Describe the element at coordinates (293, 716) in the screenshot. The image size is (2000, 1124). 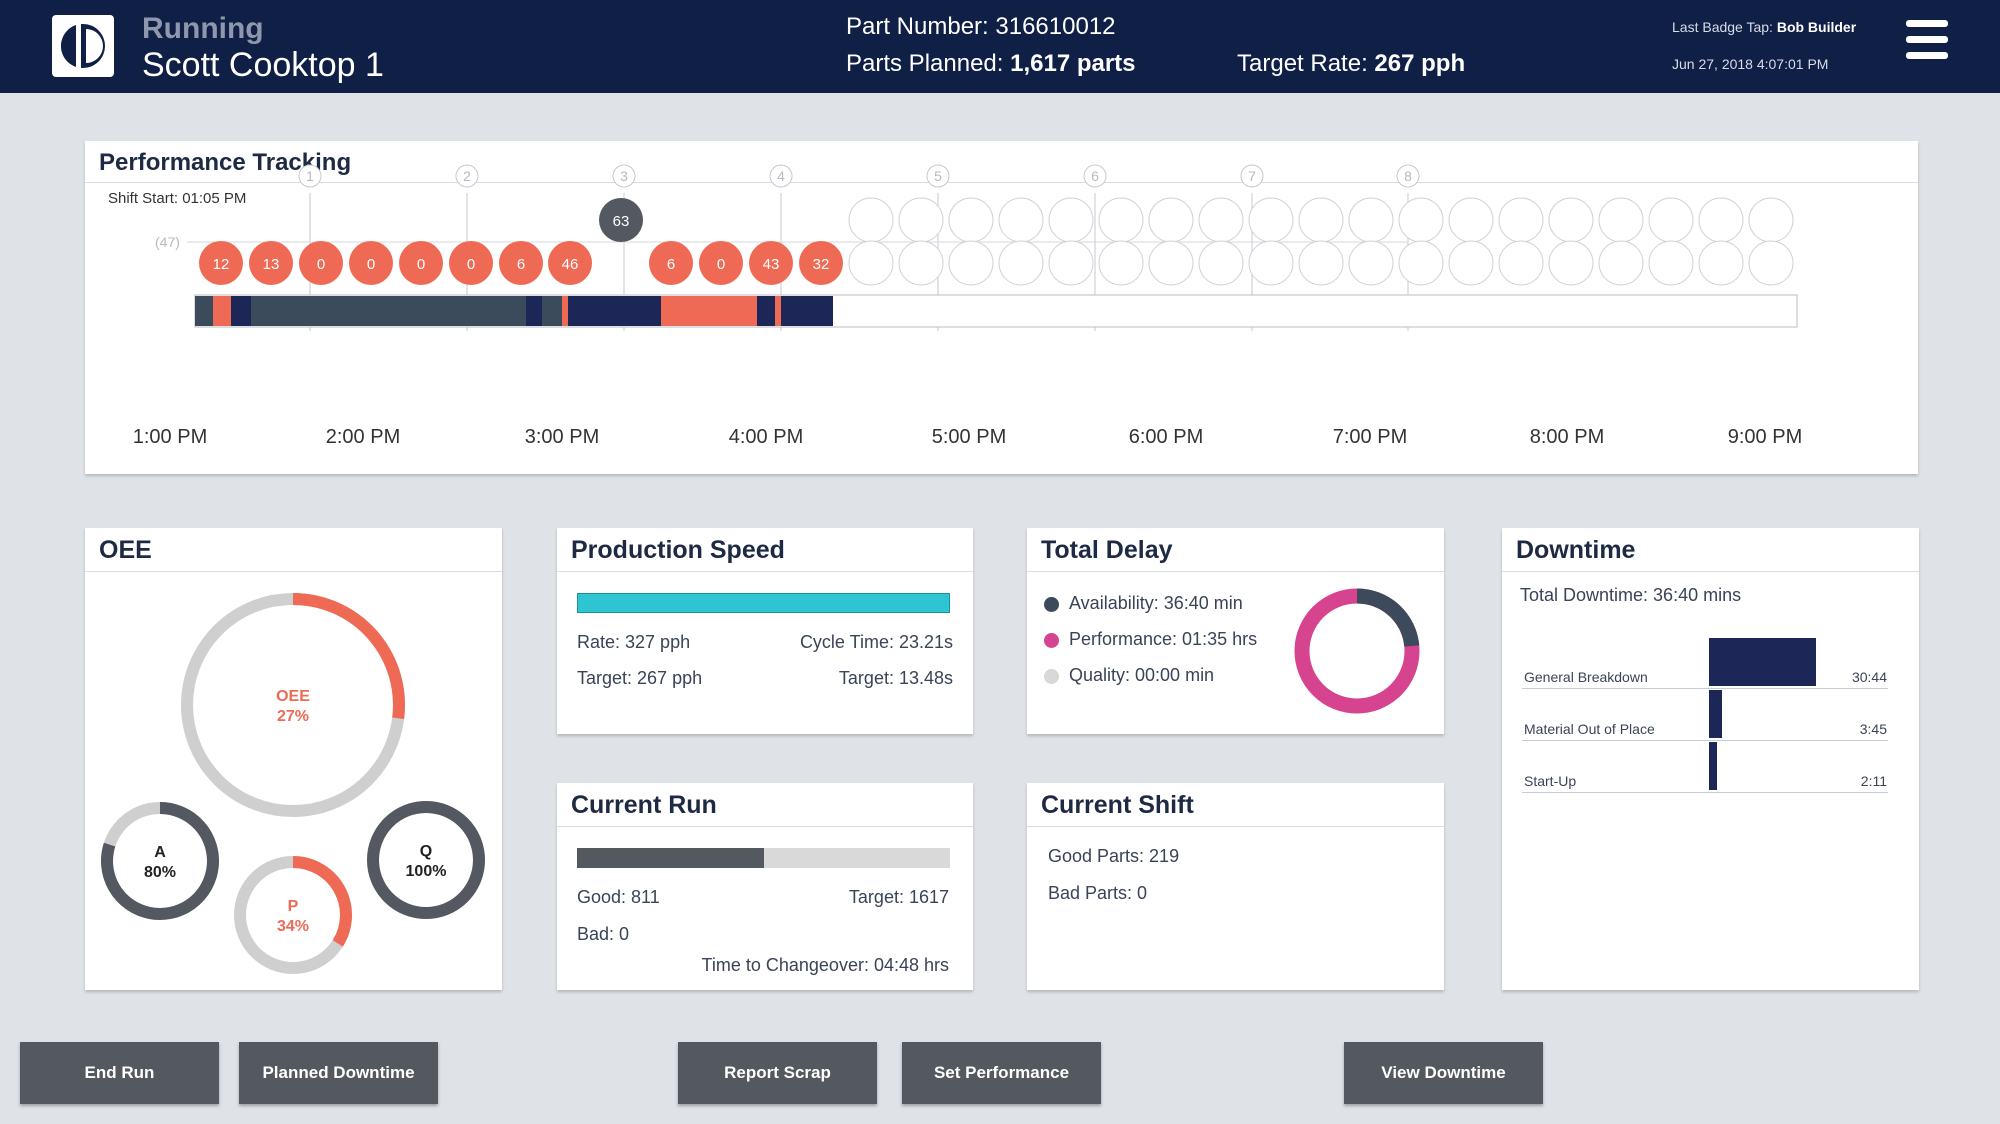
I see `oee-main-value: 27%` at that location.